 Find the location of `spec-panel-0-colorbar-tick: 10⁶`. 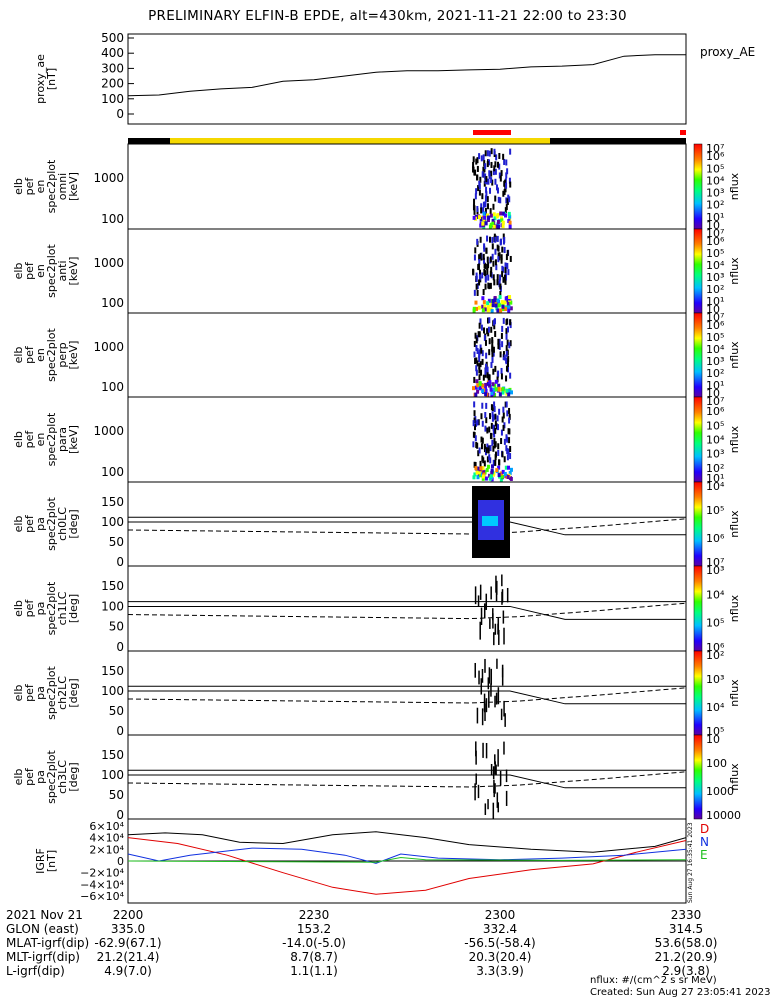

spec-panel-0-colorbar-tick: 10⁶ is located at coordinates (715, 156).